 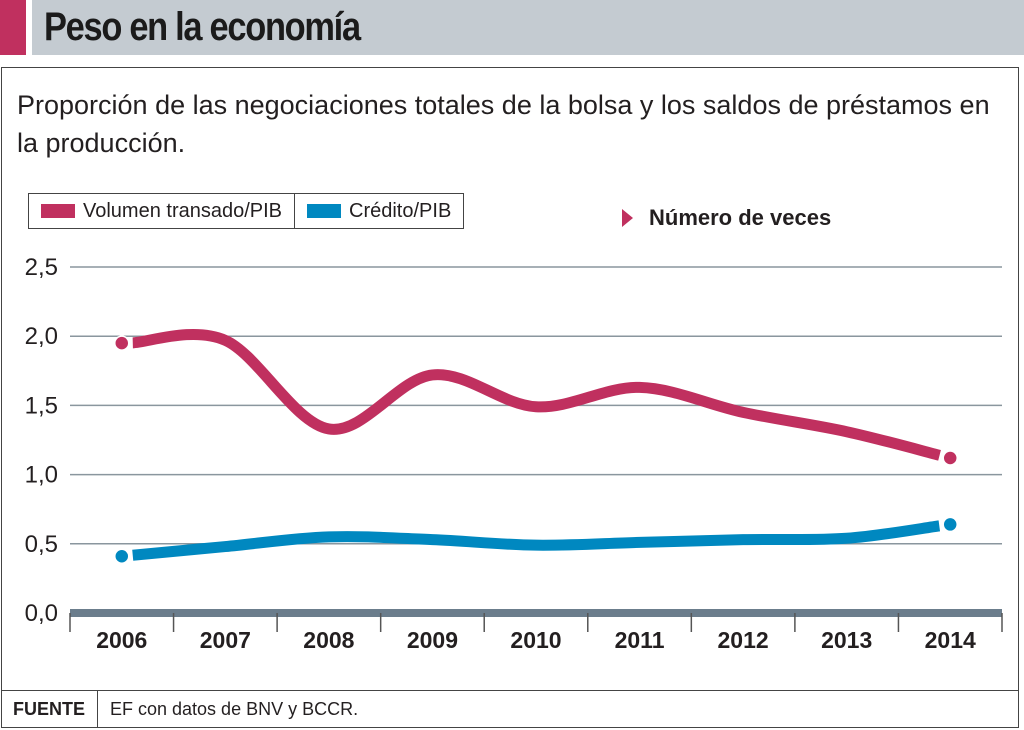 I want to click on y-axis-ticks: 0,0 0,5 1,0 1,5 2,0 2,5, so click(x=41, y=440).